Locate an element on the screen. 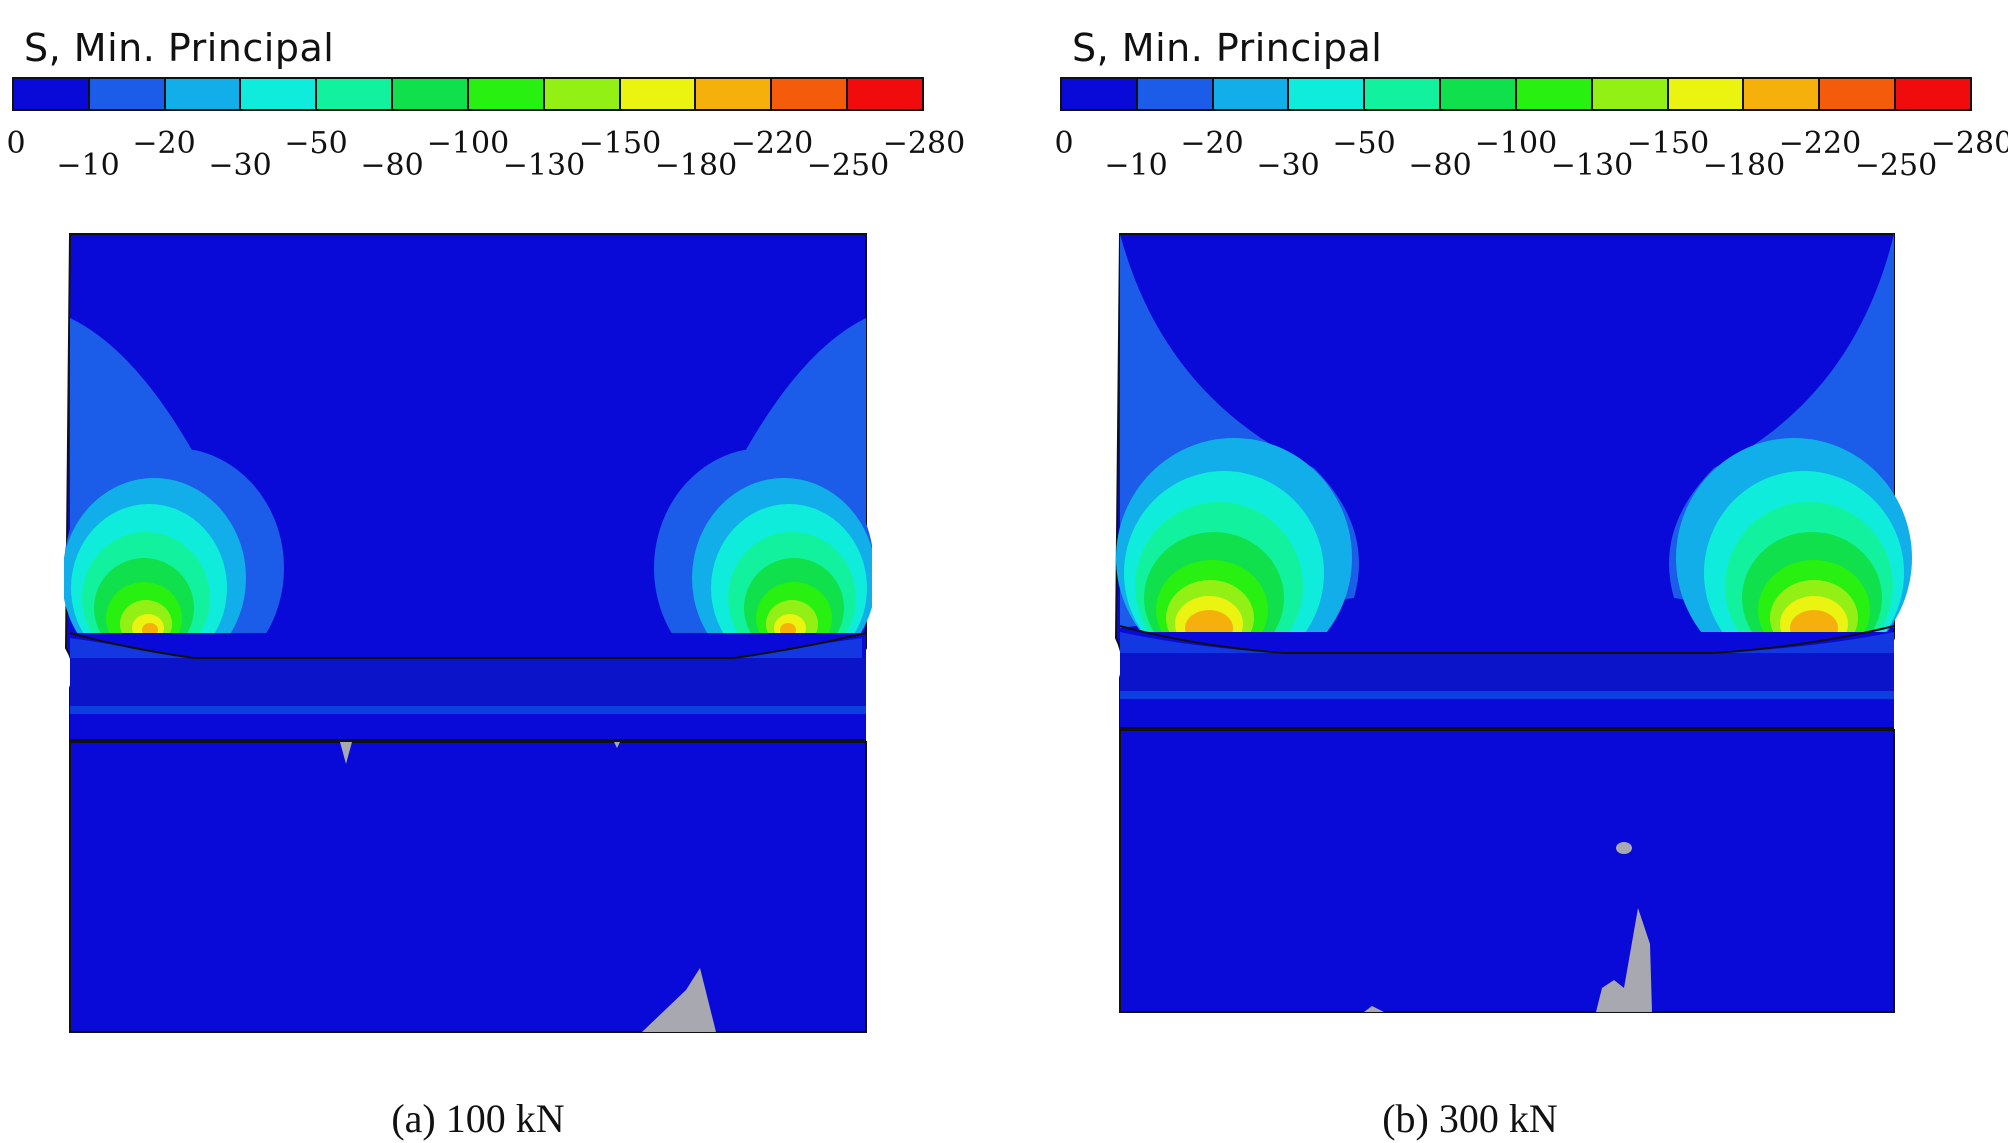  stress-concentration-right is located at coordinates (763, 503).